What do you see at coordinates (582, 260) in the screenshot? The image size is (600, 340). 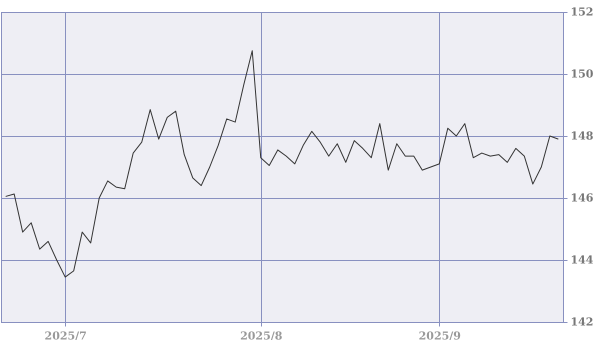 I see `y-tick-label: 144` at bounding box center [582, 260].